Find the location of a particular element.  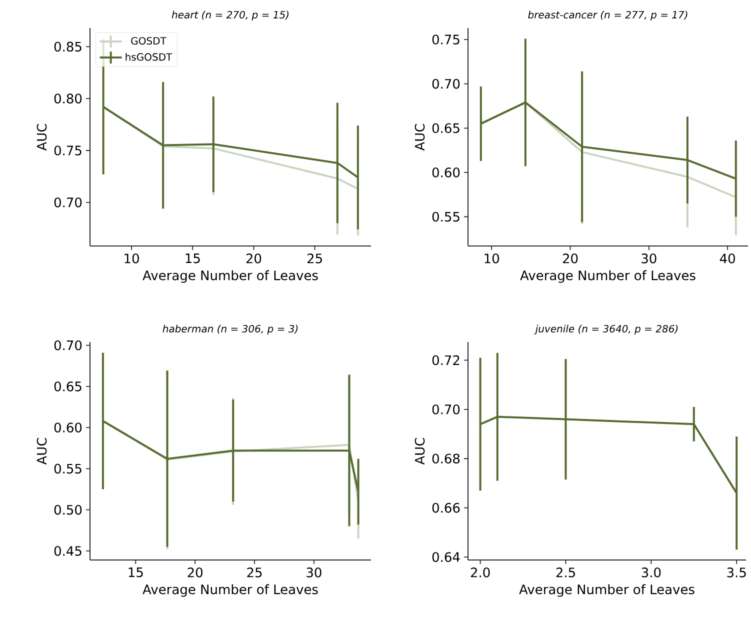

x-tick-label: 3.0 is located at coordinates (651, 573).